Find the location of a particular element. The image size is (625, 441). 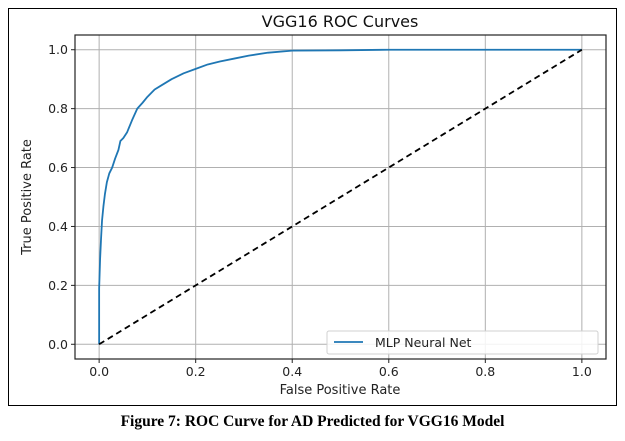

x-tick-label: 0.0 is located at coordinates (99, 371).